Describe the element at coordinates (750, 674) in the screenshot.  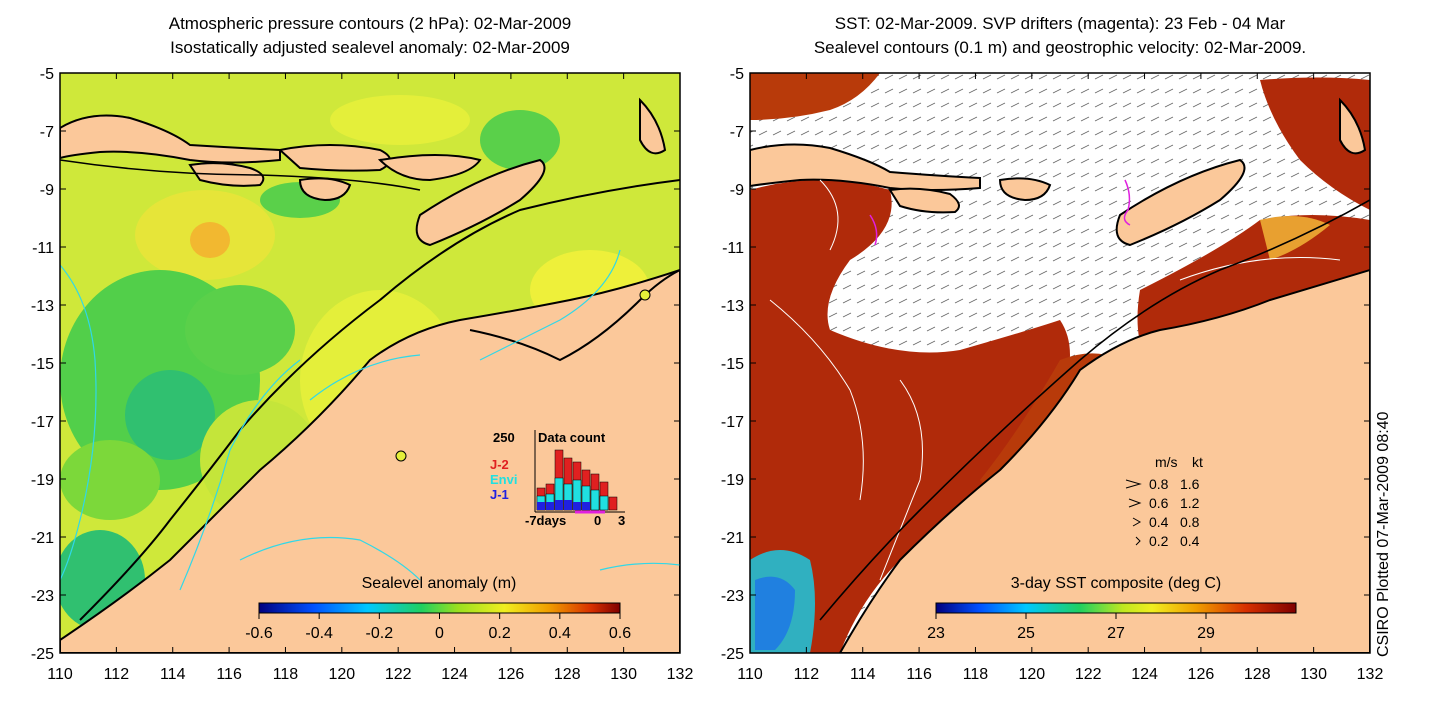
I see `right-xtick-label: 110` at that location.